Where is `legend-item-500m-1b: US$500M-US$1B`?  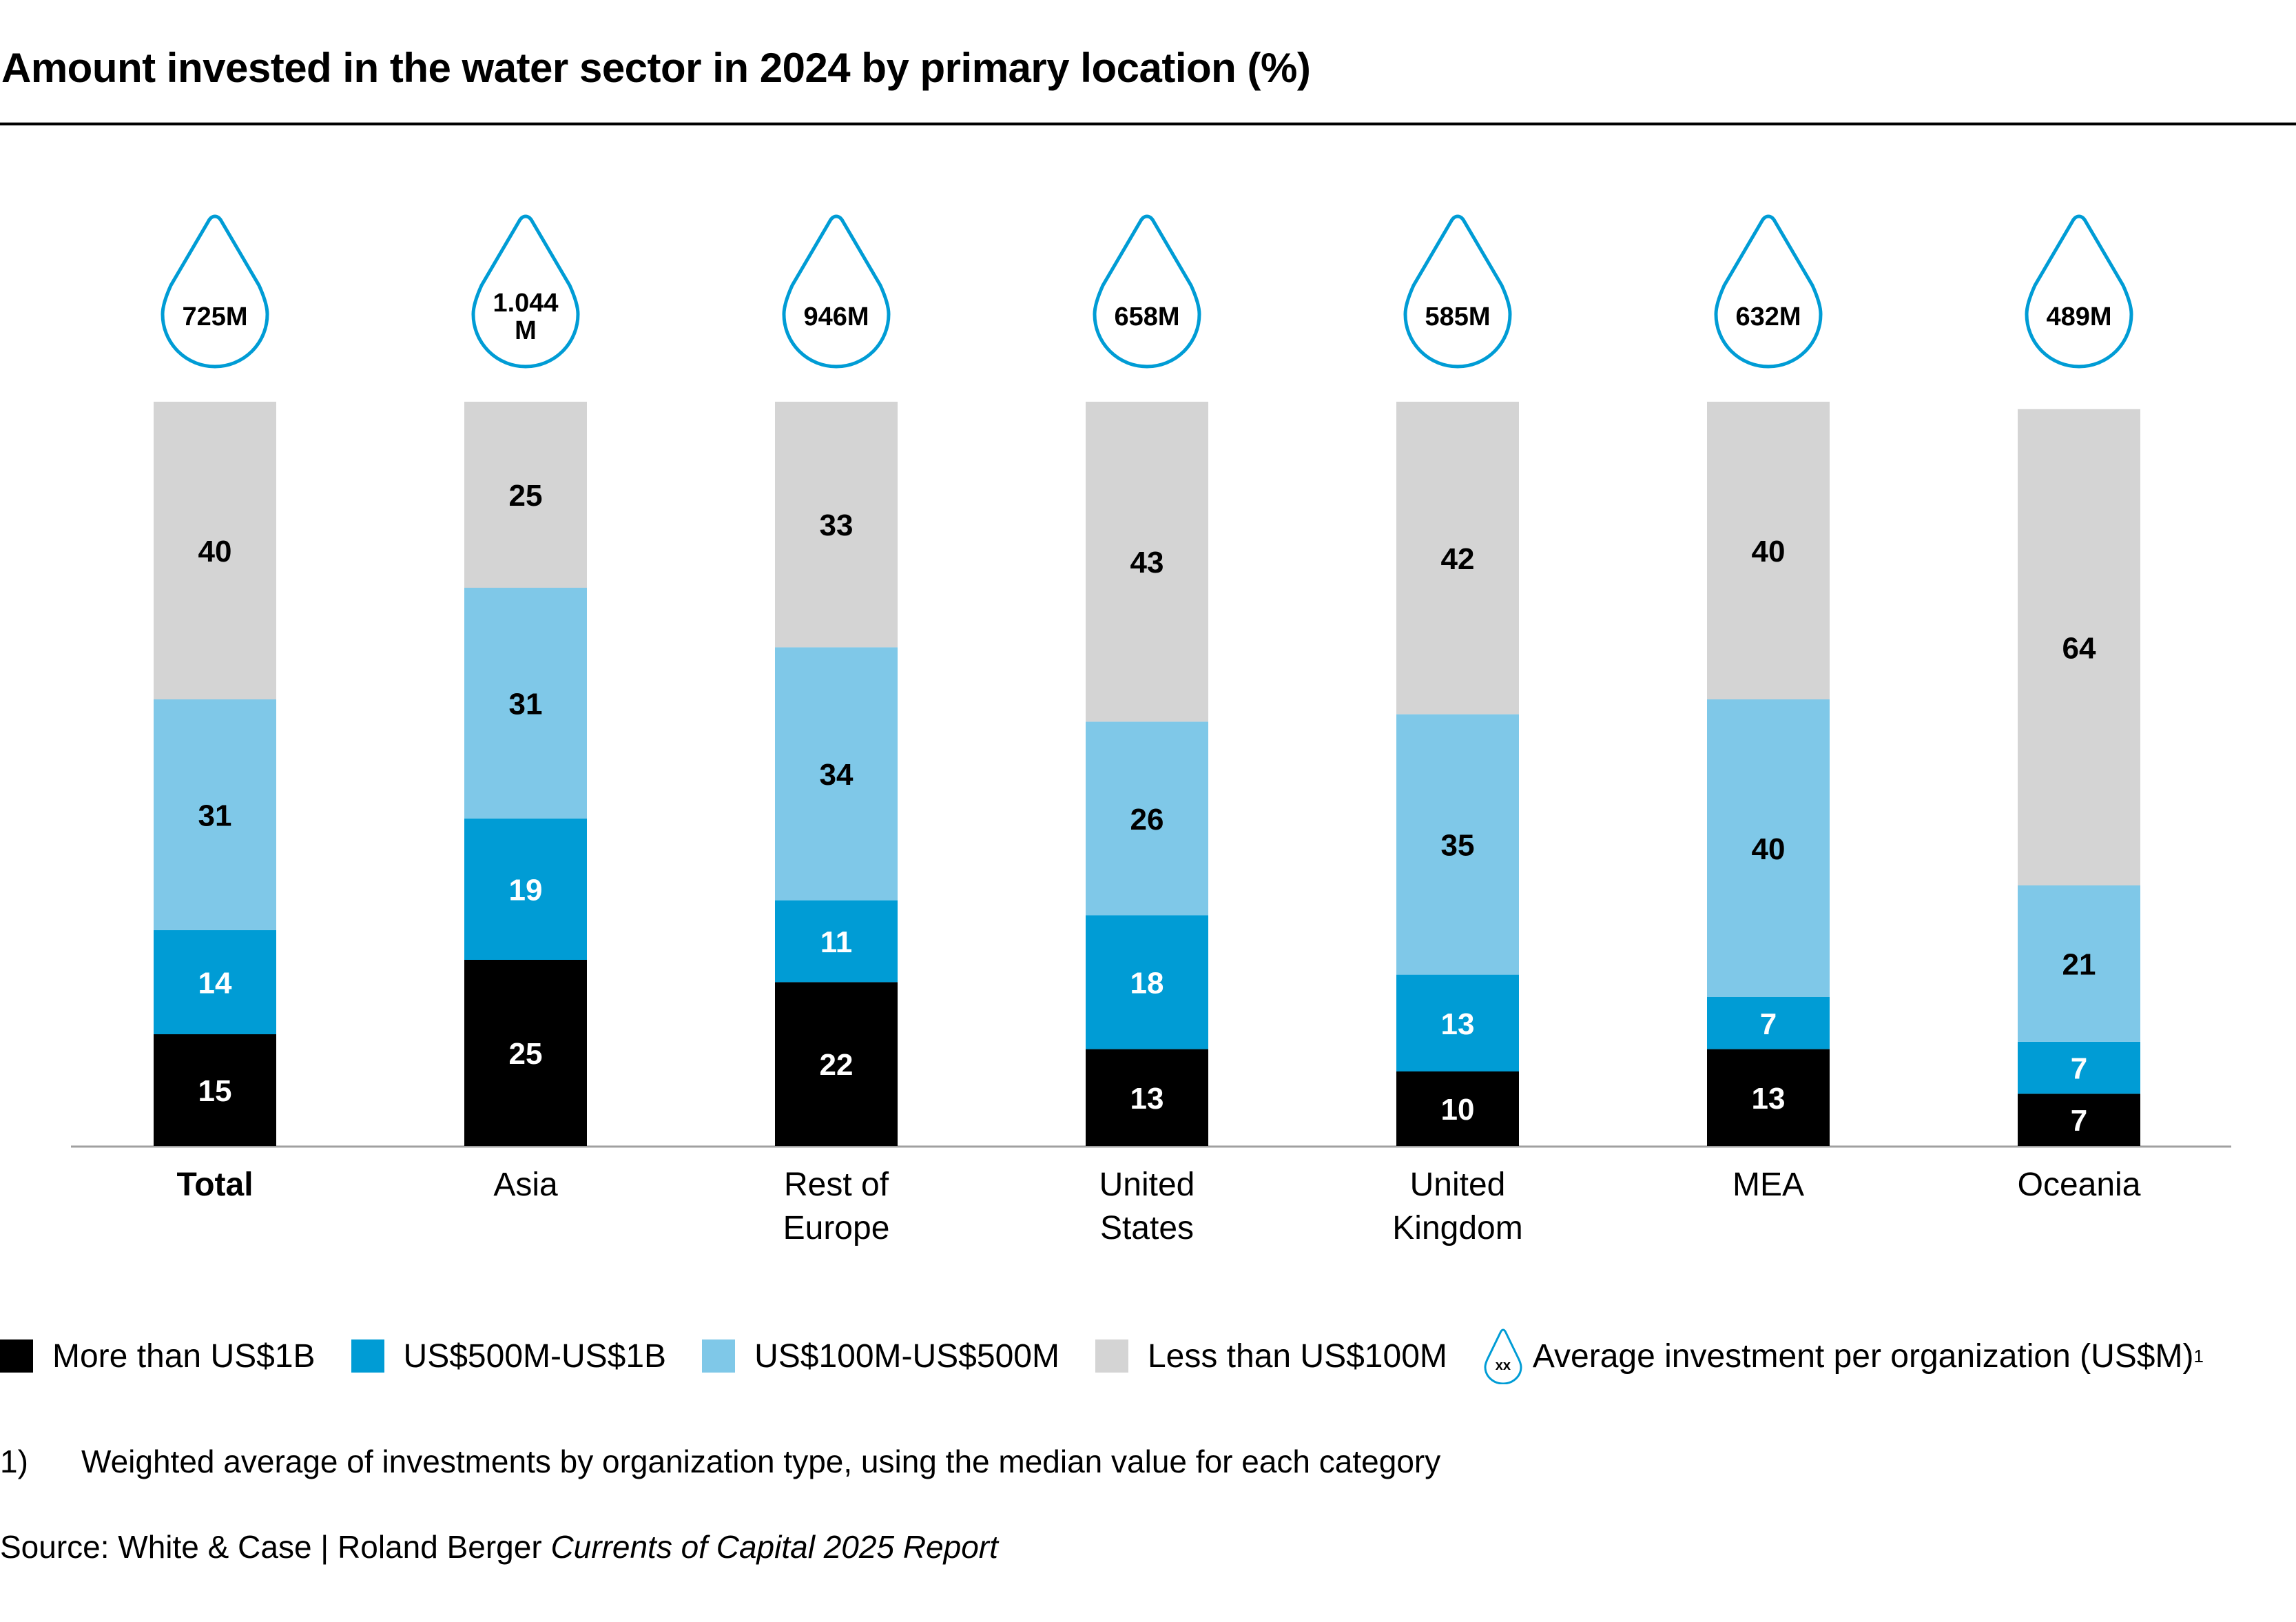
legend-item-500m-1b: US$500M-US$1B is located at coordinates (509, 1356).